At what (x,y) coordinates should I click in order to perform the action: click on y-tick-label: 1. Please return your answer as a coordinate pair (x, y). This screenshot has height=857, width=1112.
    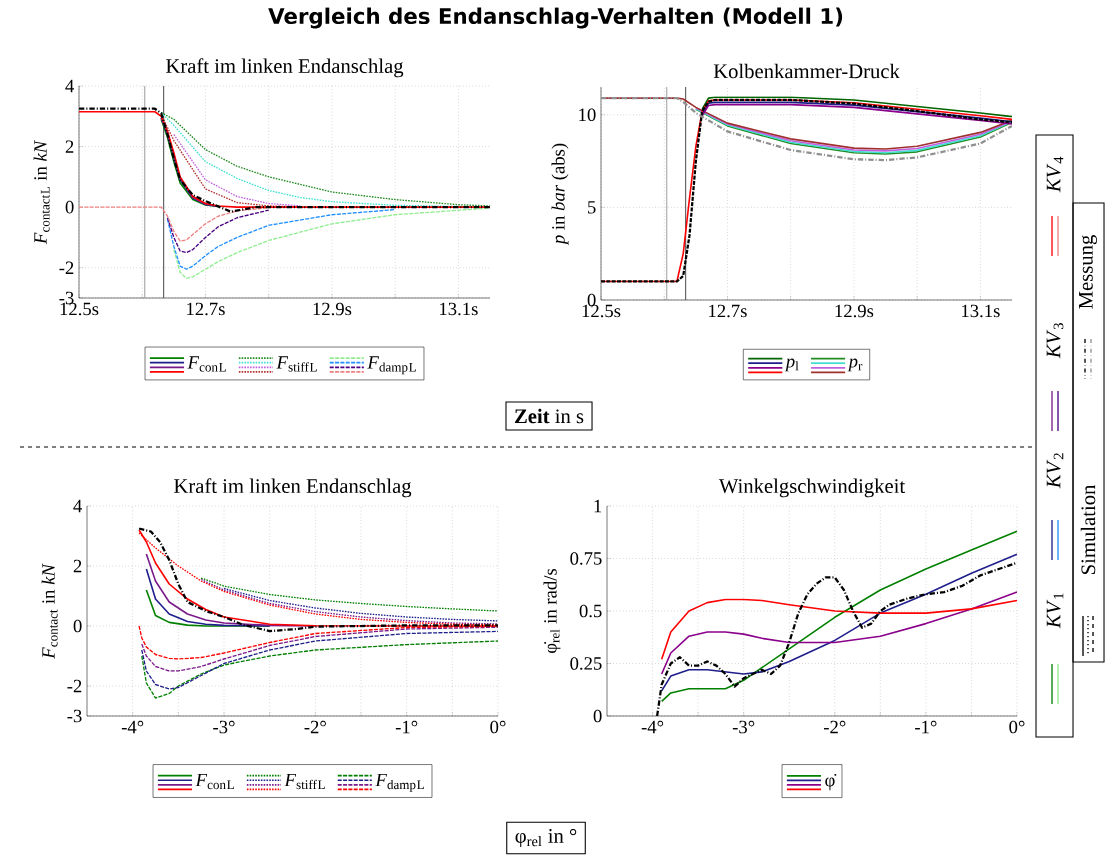
    Looking at the image, I should click on (598, 506).